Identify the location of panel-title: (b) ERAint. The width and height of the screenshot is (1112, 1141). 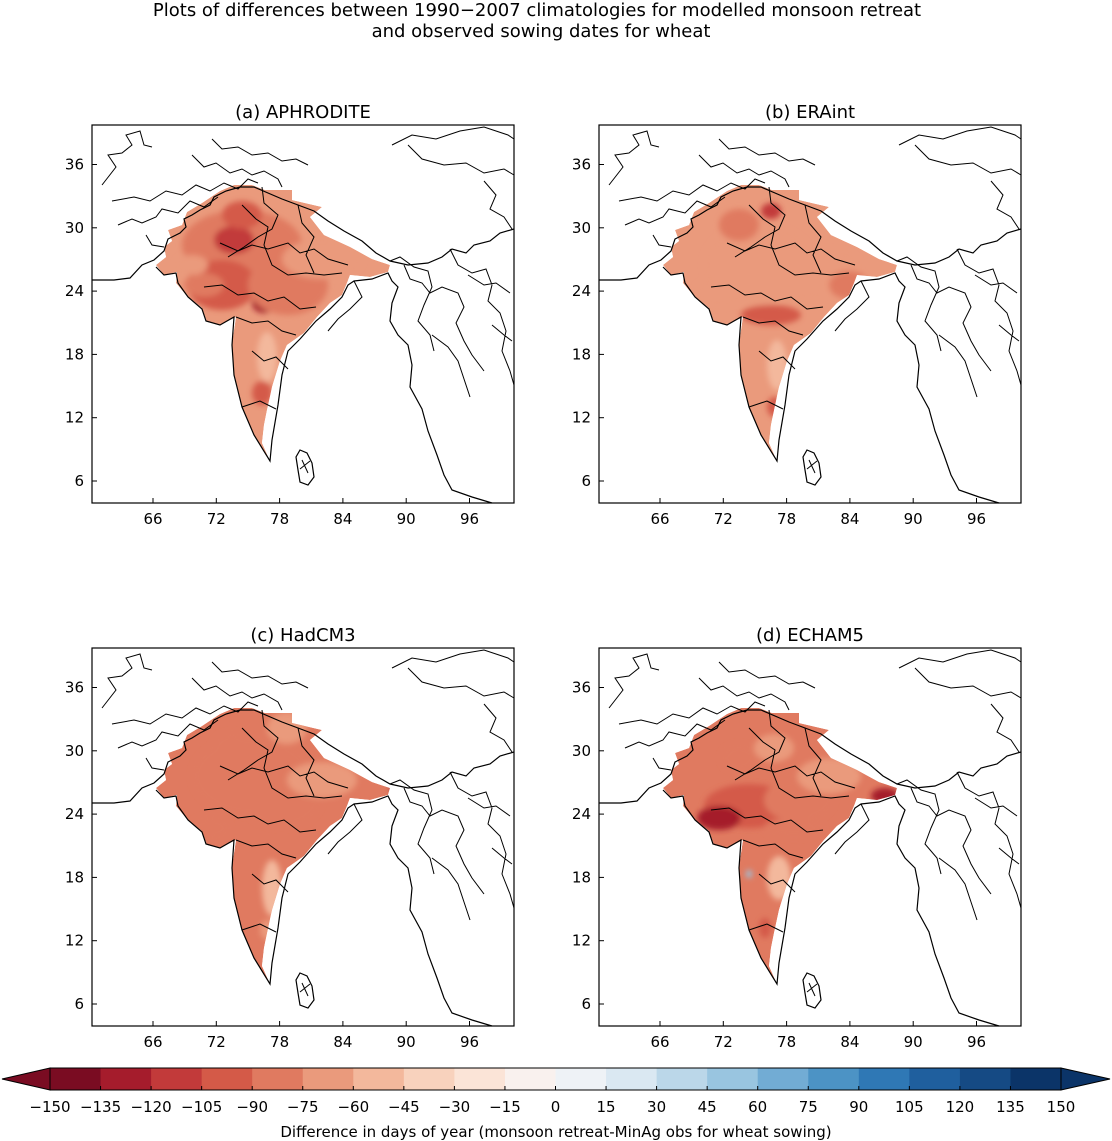
(810, 112).